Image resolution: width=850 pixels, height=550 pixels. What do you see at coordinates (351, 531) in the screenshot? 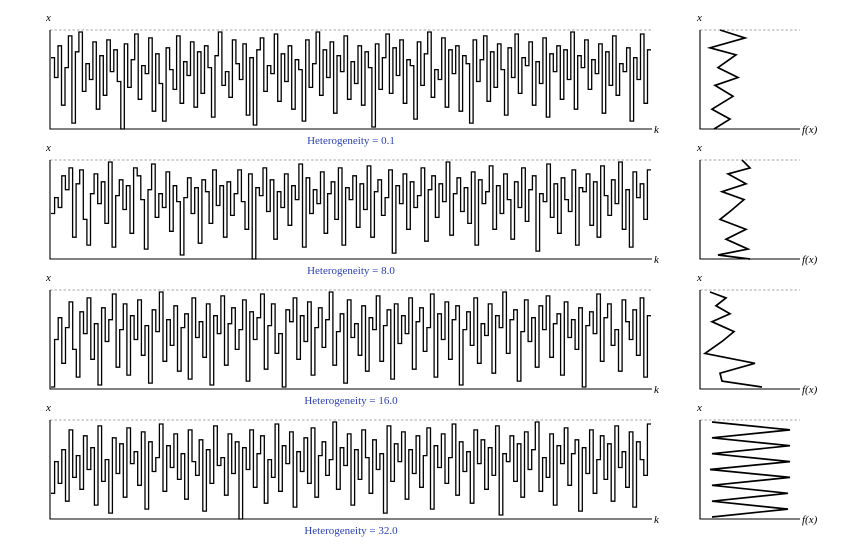
I see `panel-caption: Heterogeneity = 32.0` at bounding box center [351, 531].